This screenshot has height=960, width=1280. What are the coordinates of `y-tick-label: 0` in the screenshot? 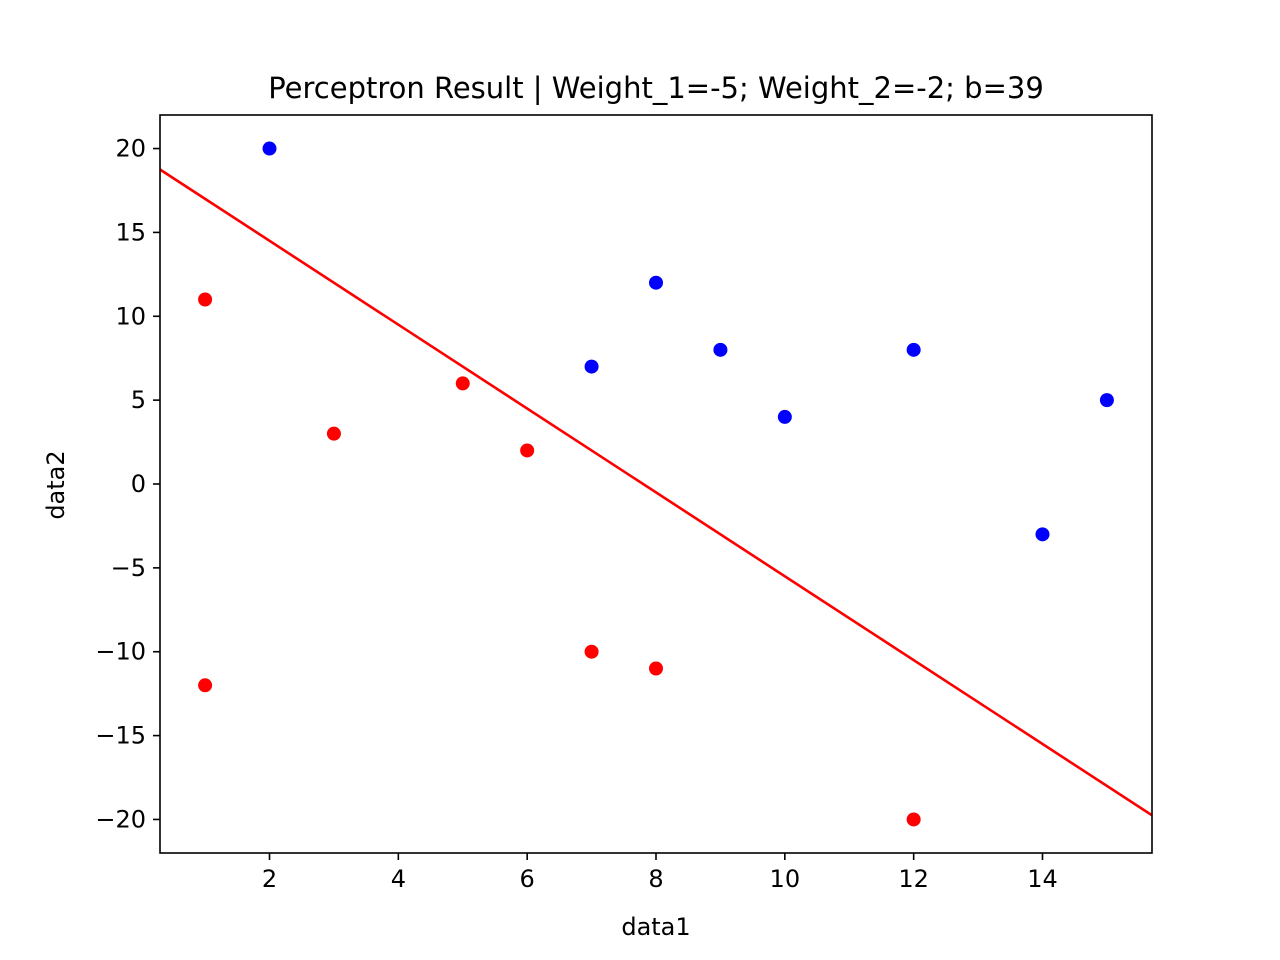 It's located at (138, 484).